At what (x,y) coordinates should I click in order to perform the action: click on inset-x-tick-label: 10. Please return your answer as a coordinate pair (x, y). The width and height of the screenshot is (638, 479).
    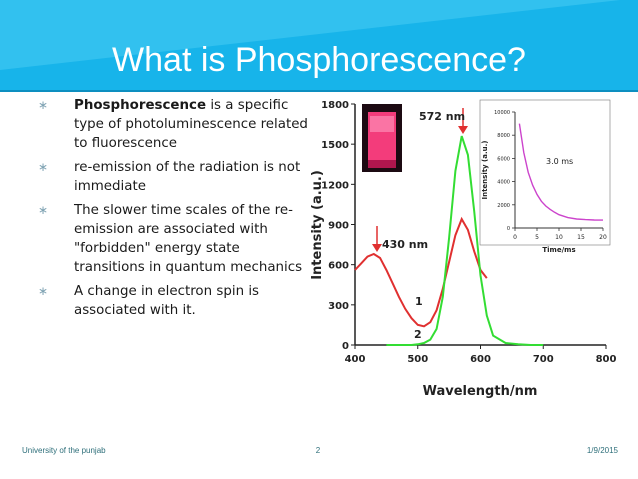
    Looking at the image, I should click on (559, 237).